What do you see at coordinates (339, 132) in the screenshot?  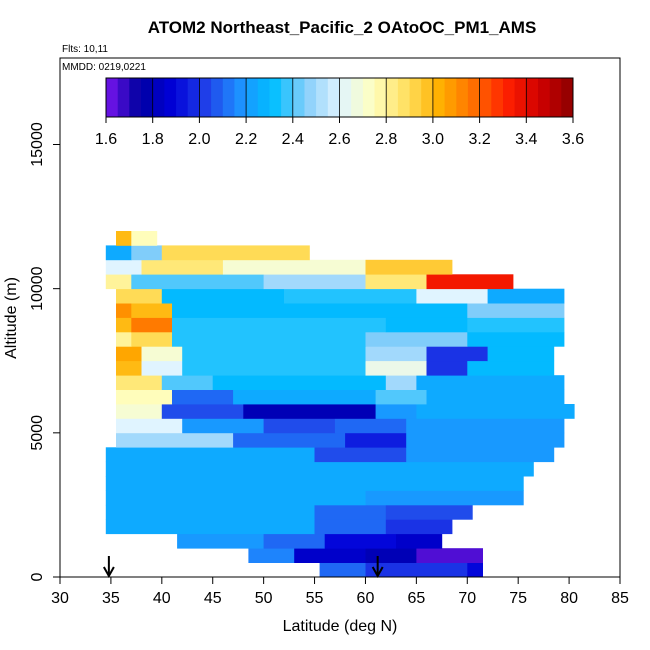 I see `colorbar-ticks: 1.6 1.8 2.0 2.2 2.4 2.6 2.8 3.0 3.2 3.4 3.6` at bounding box center [339, 132].